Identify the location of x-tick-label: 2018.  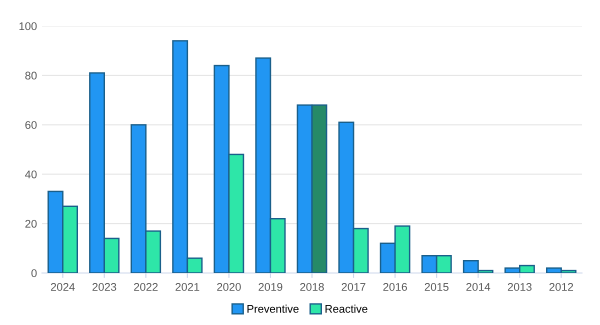
(312, 287).